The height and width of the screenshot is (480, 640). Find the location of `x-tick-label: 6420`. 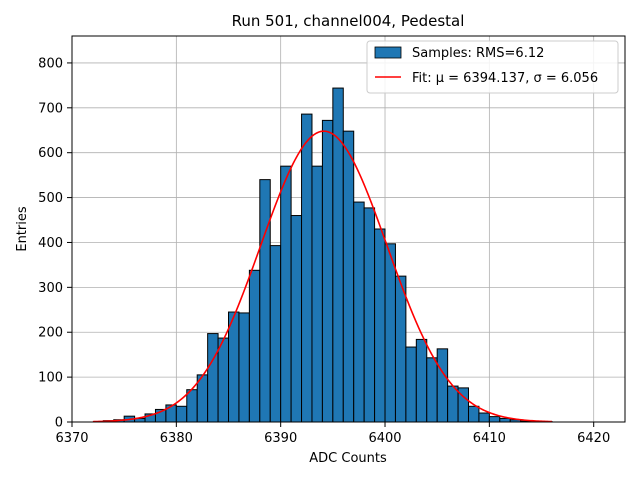

x-tick-label: 6420 is located at coordinates (593, 438).